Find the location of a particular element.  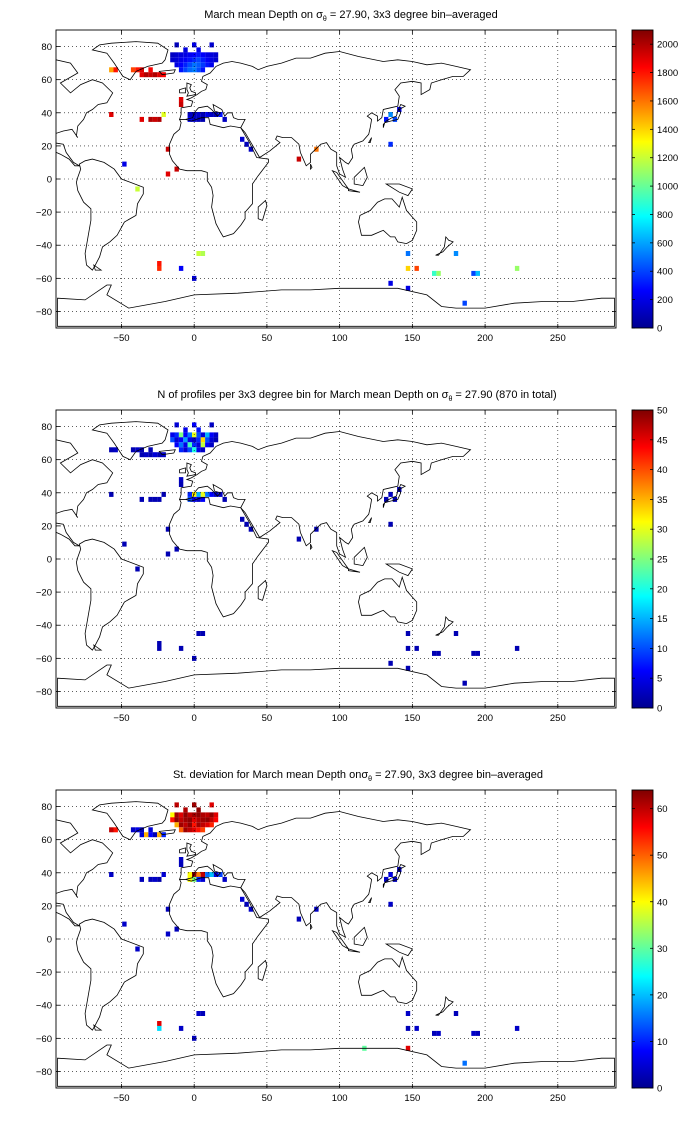

colorbar-tick-label: 15 is located at coordinates (662, 619).